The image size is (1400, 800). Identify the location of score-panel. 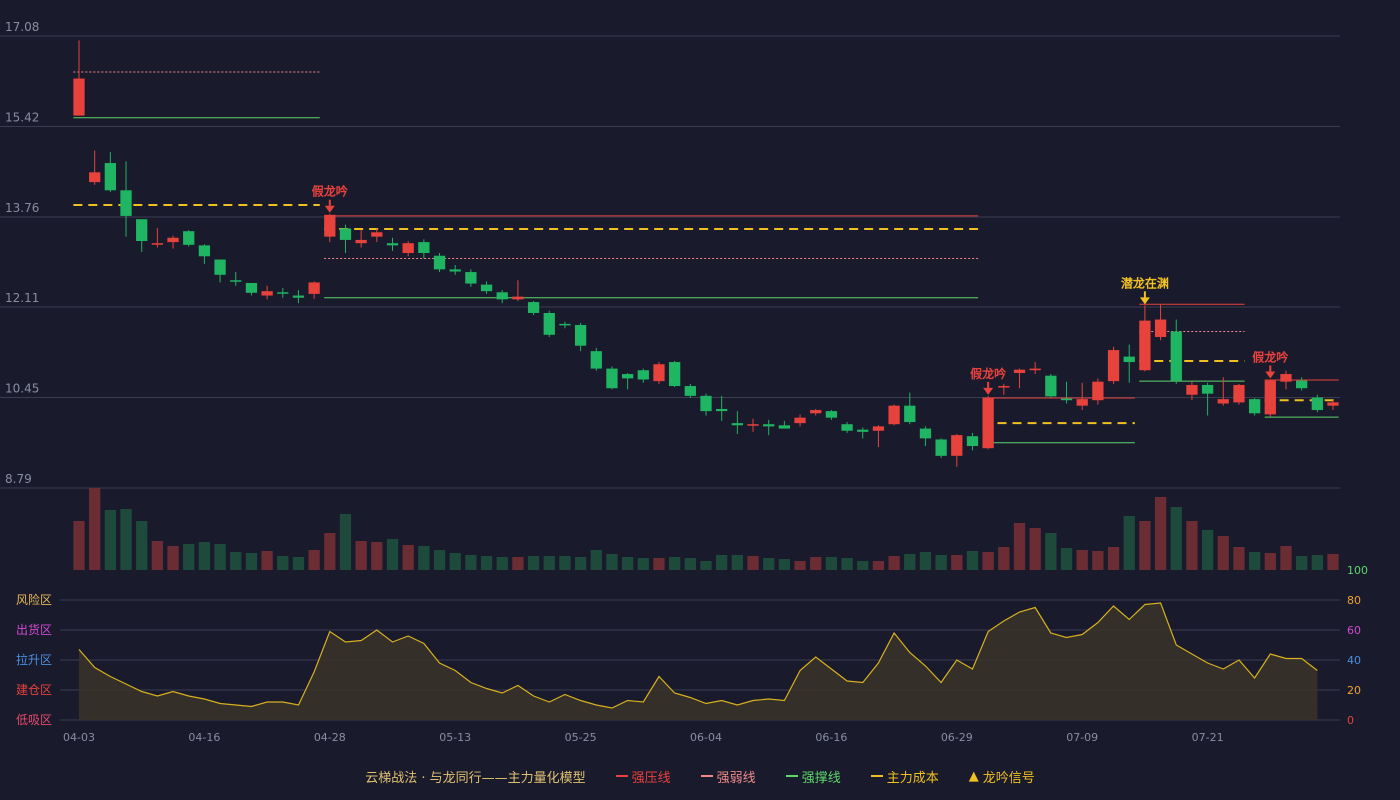
(698, 661).